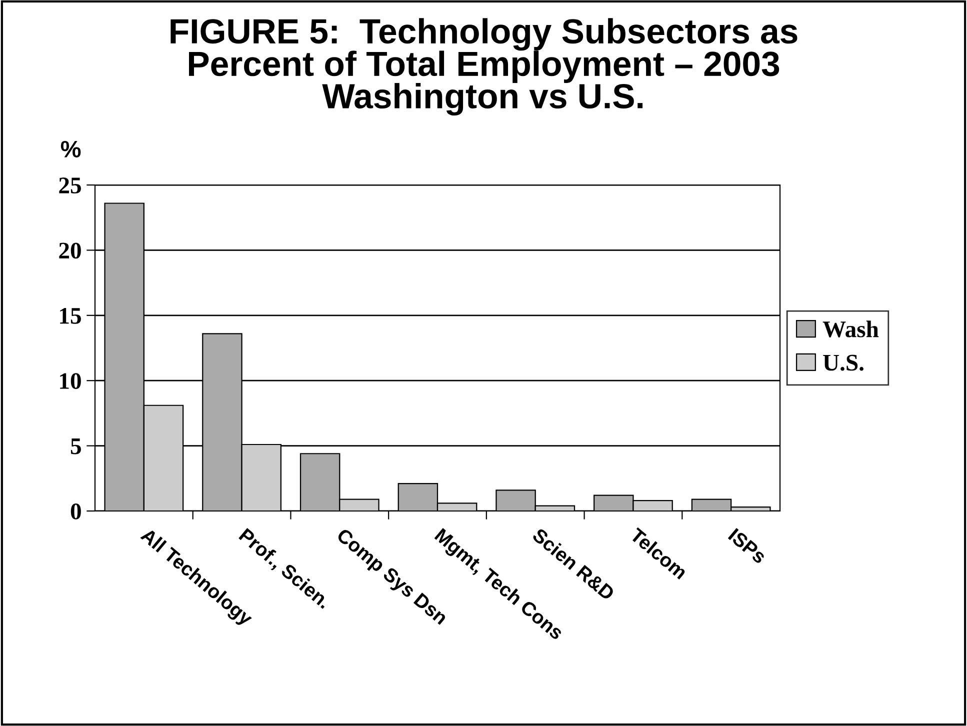 The width and height of the screenshot is (967, 726). What do you see at coordinates (484, 67) in the screenshot?
I see `chart-title: FIGURE 5: Technology Subsectors as Percent of Total Employment – 2003 Washington vs U.S.` at bounding box center [484, 67].